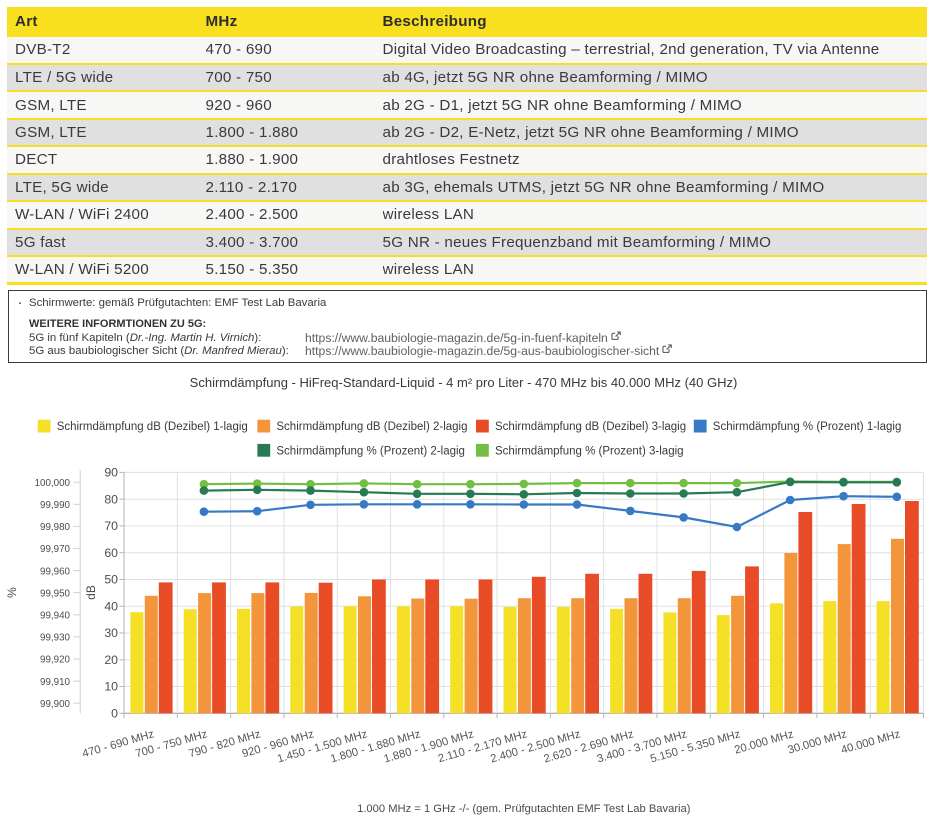  I want to click on svg-text: 99,990, so click(55, 505).